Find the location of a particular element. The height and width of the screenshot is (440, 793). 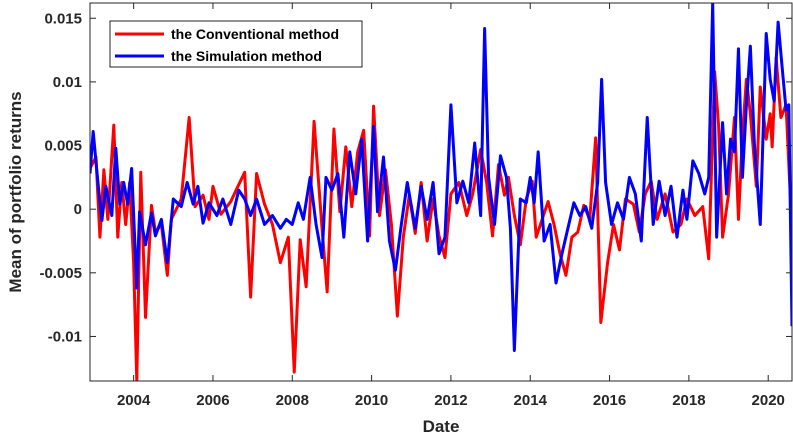

x-tick-label: 2014 is located at coordinates (531, 400).